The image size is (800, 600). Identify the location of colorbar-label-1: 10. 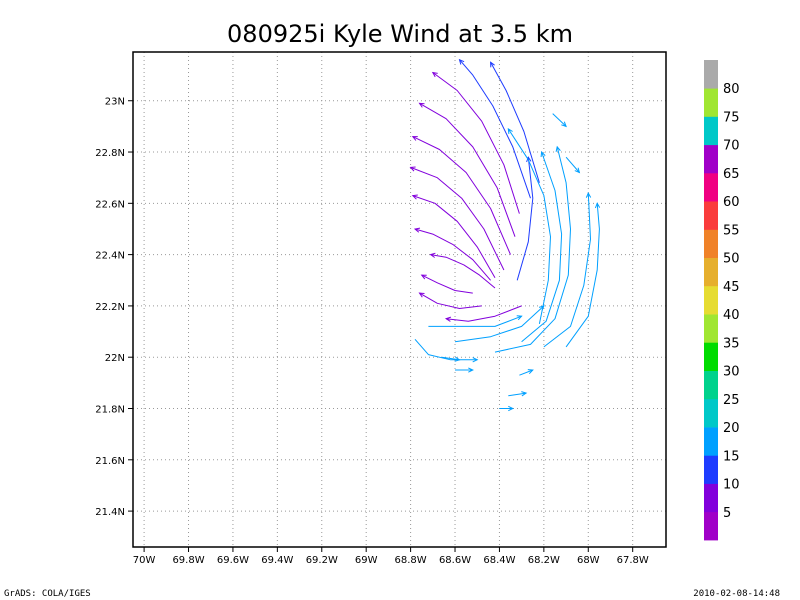
(731, 485).